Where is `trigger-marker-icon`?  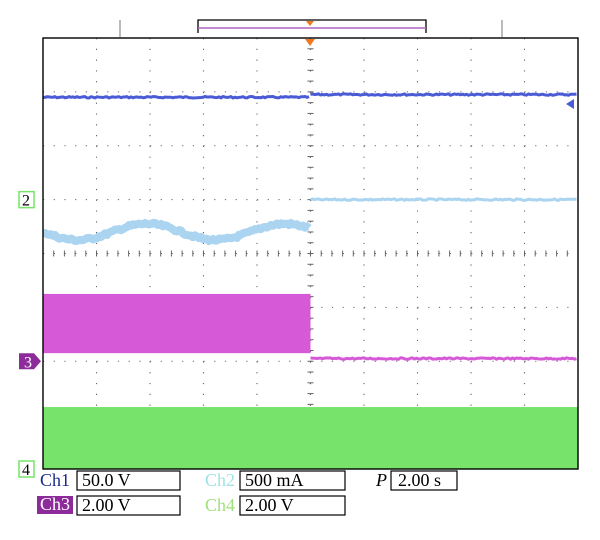
trigger-marker-icon is located at coordinates (310, 42).